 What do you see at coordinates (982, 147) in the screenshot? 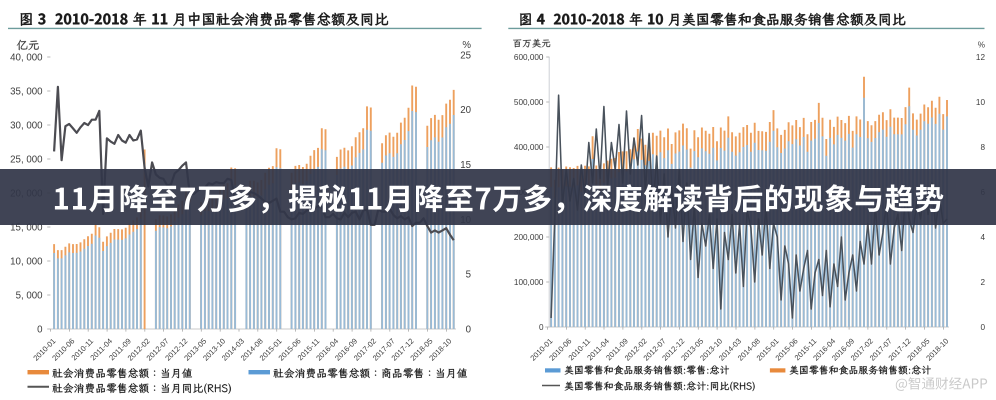
I see `svg-text: 8` at bounding box center [982, 147].